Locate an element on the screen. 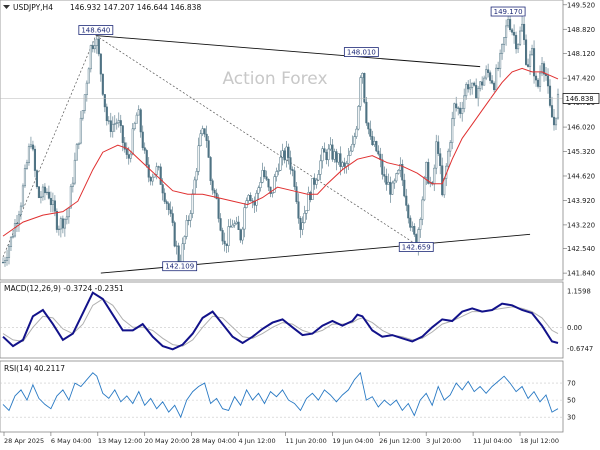  rsi-line is located at coordinates (280, 395).